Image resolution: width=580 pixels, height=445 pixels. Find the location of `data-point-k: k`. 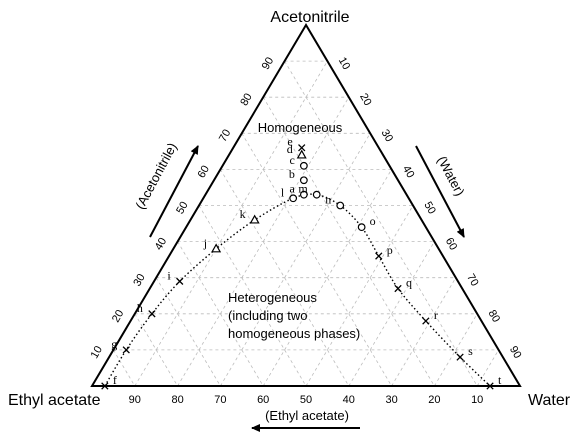

data-point-k: k is located at coordinates (250, 215).